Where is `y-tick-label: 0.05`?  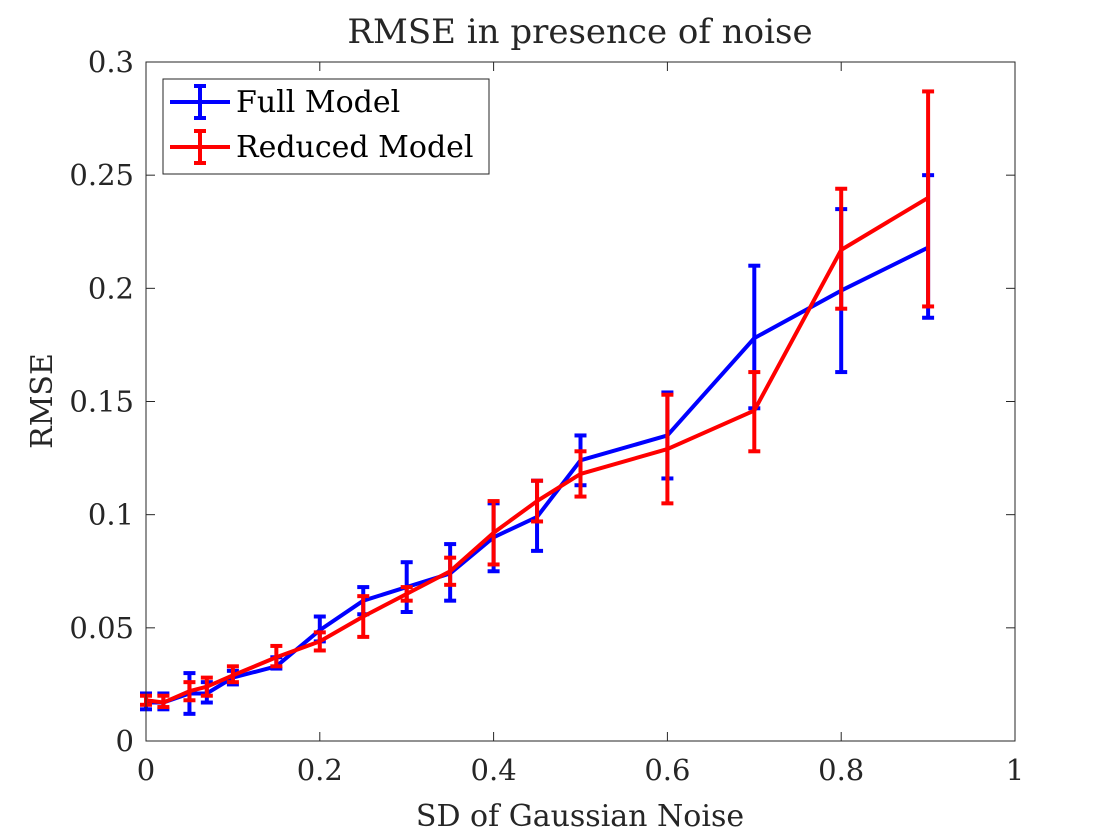
y-tick-label: 0.05 is located at coordinates (101, 628).